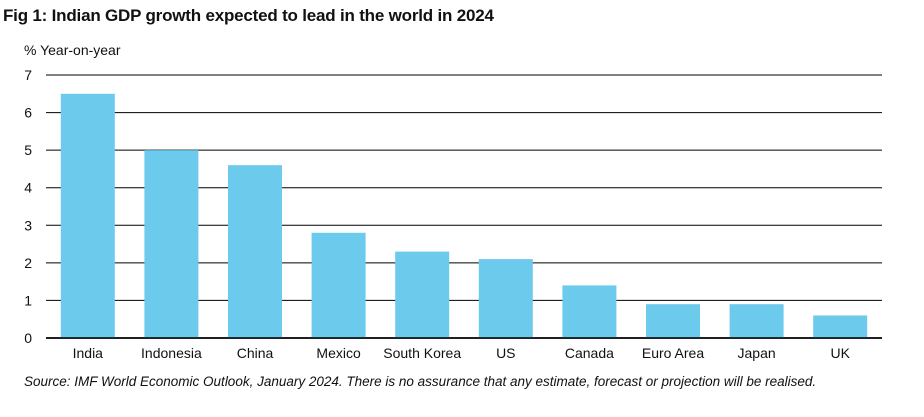 The height and width of the screenshot is (417, 924). What do you see at coordinates (255, 251) in the screenshot?
I see `bar-china` at bounding box center [255, 251].